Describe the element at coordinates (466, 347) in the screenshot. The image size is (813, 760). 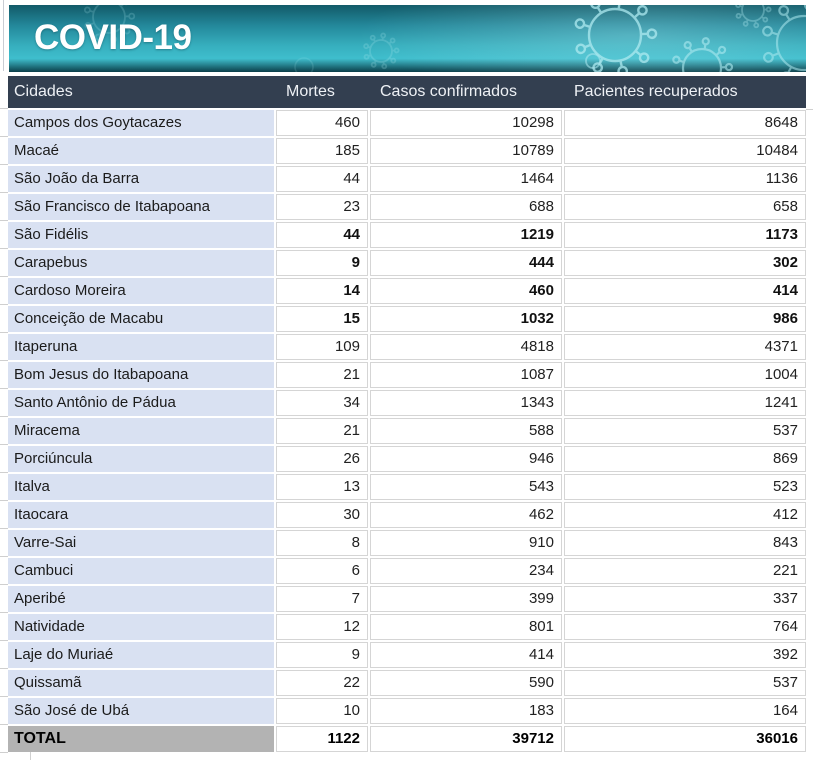
I see `confirmed-cases-cell: 4818` at that location.